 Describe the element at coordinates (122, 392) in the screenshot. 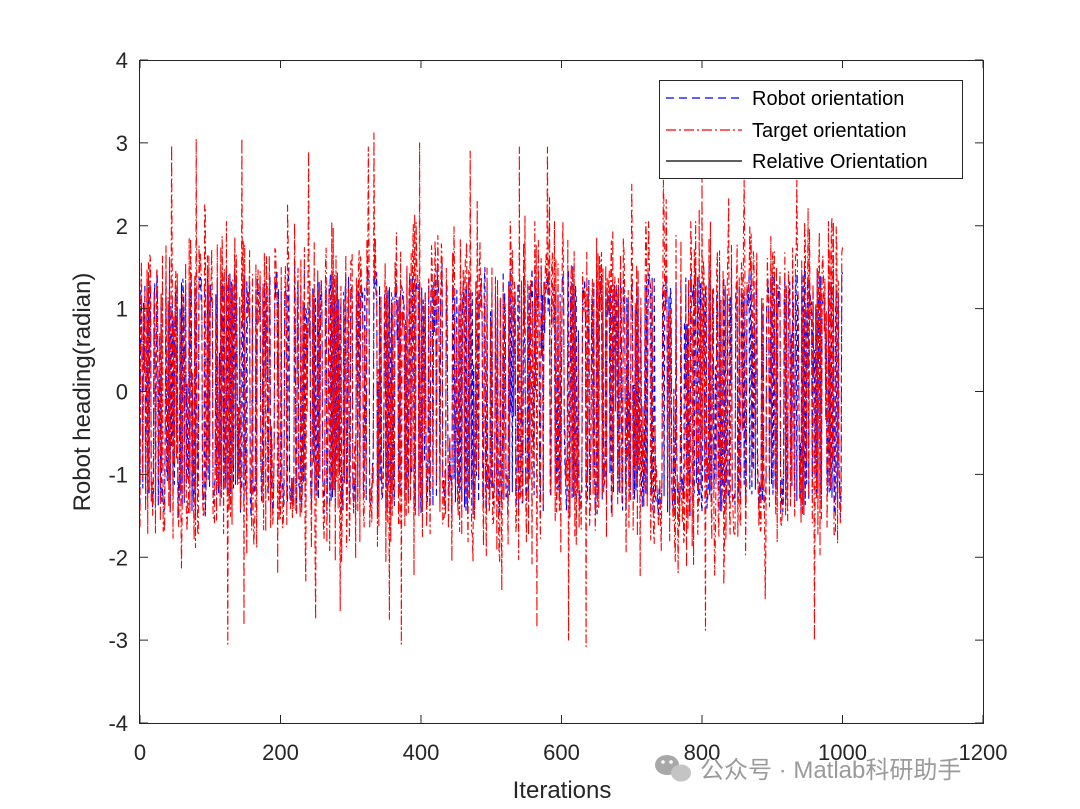

I see `y-tick-label: 0` at that location.